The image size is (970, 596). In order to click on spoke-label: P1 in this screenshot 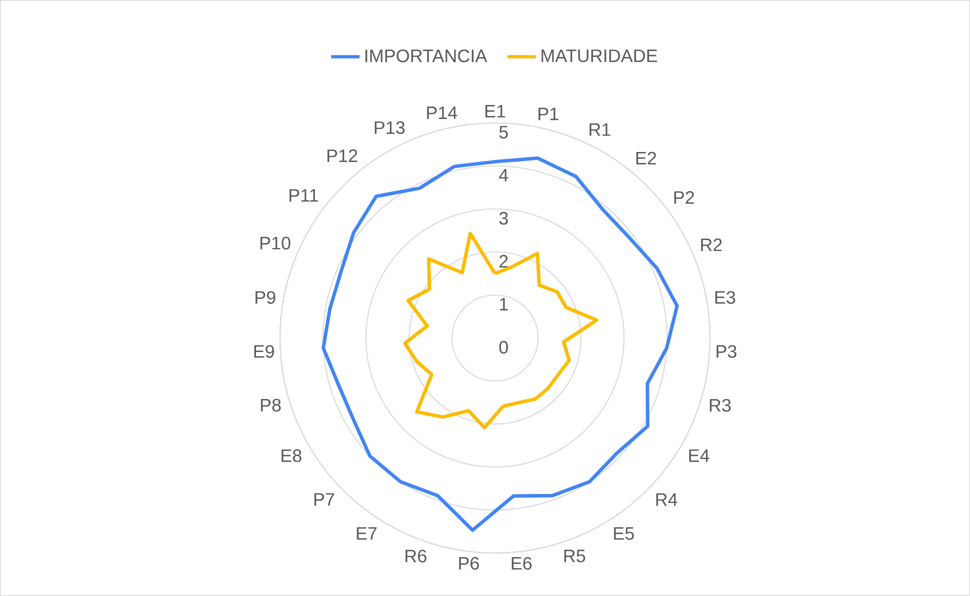, I will do `click(548, 114)`.